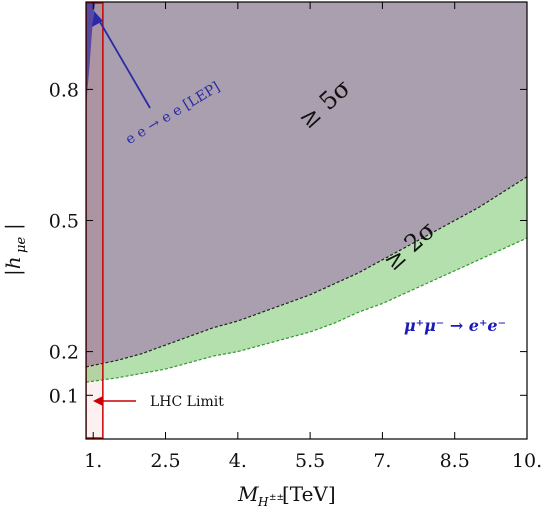 The height and width of the screenshot is (510, 547). Describe the element at coordinates (64, 90) in the screenshot. I see `y-tick-label: 0.8` at that location.